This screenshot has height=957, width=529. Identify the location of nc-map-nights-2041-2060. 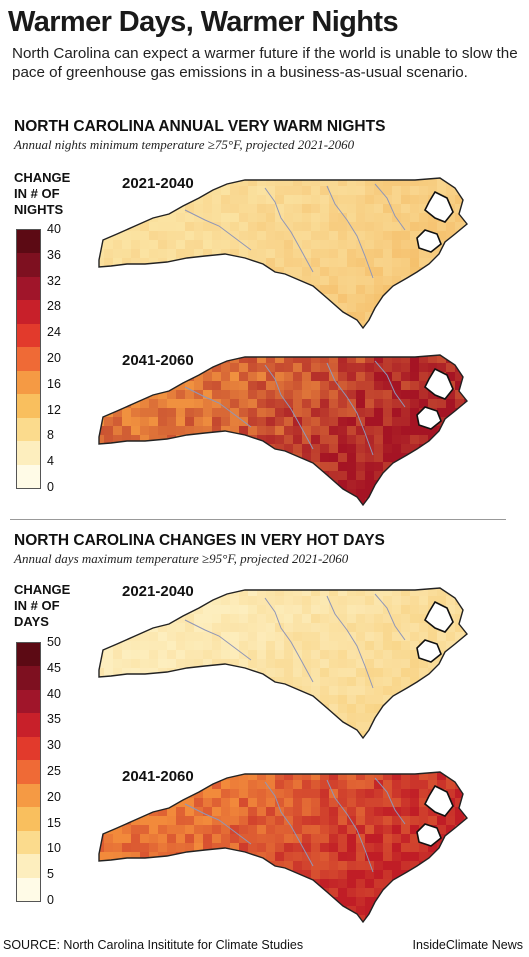
(283, 430).